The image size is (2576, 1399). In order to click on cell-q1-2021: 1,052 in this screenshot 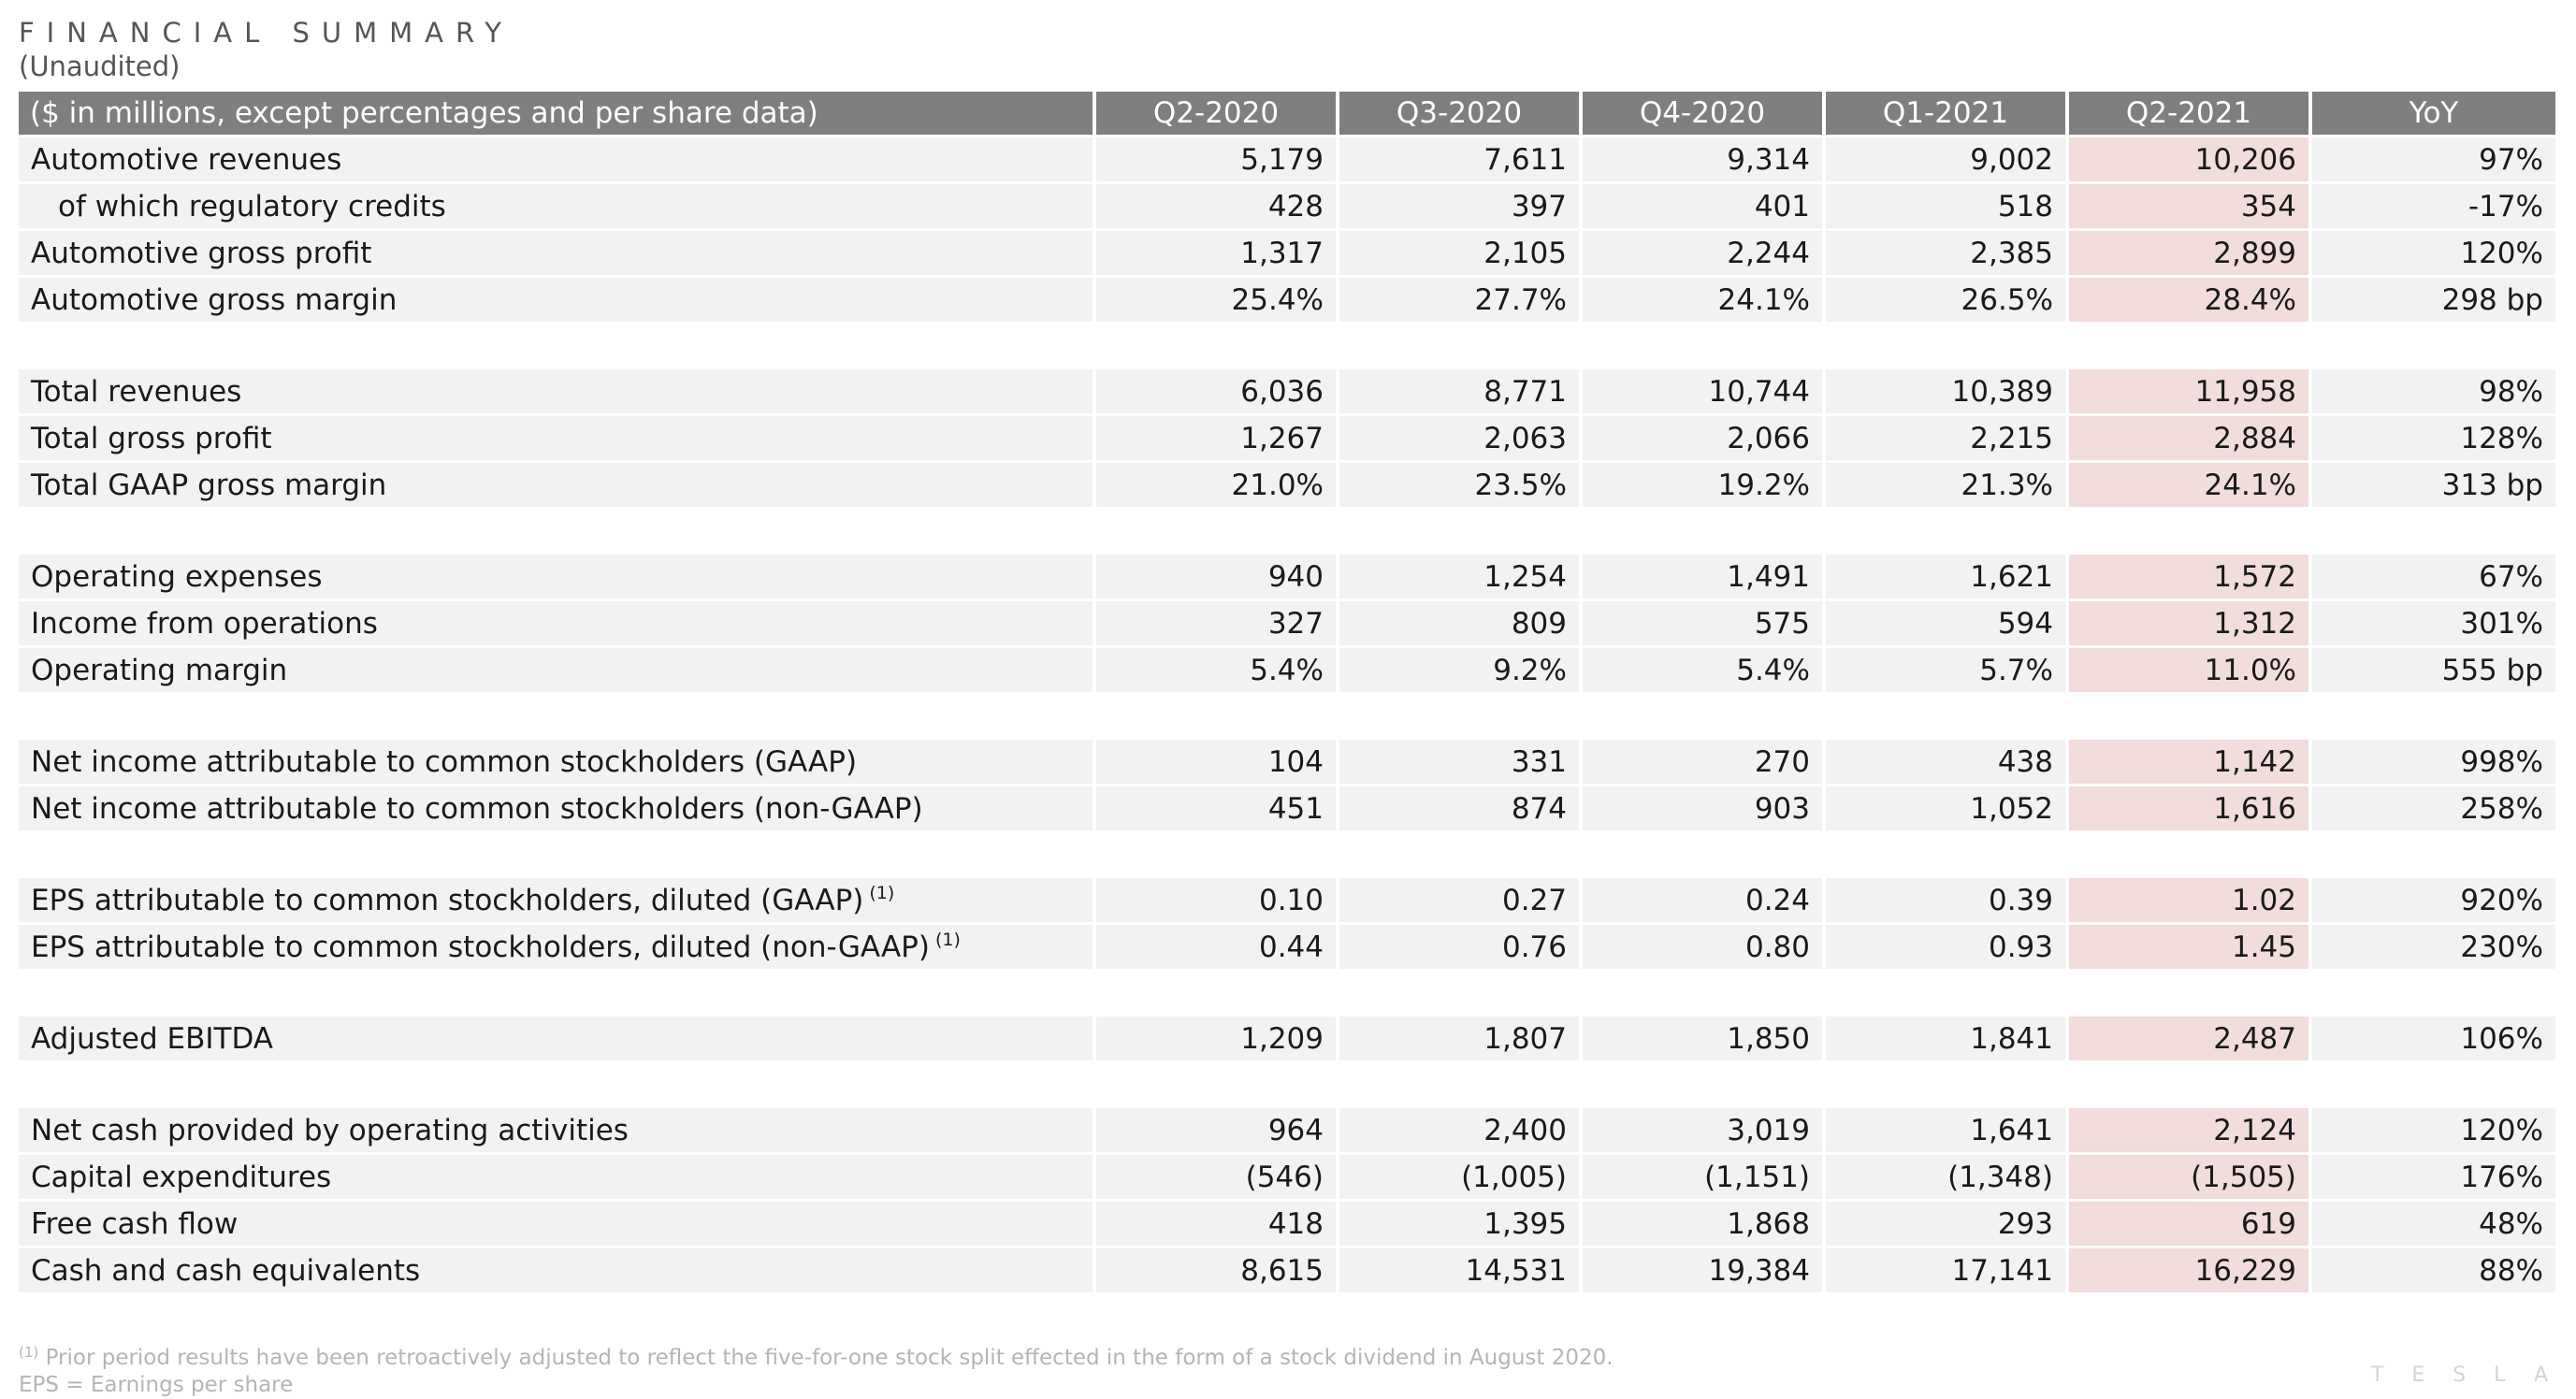, I will do `click(1947, 807)`.